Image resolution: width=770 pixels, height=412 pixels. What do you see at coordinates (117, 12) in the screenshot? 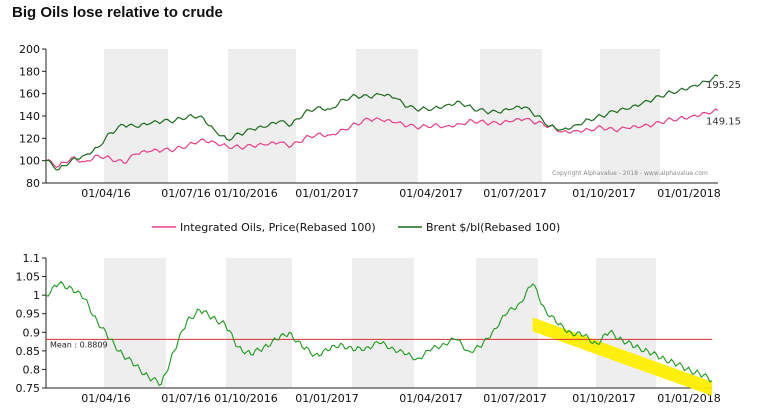
I see `page-title: Big Oils lose relative to crude` at bounding box center [117, 12].